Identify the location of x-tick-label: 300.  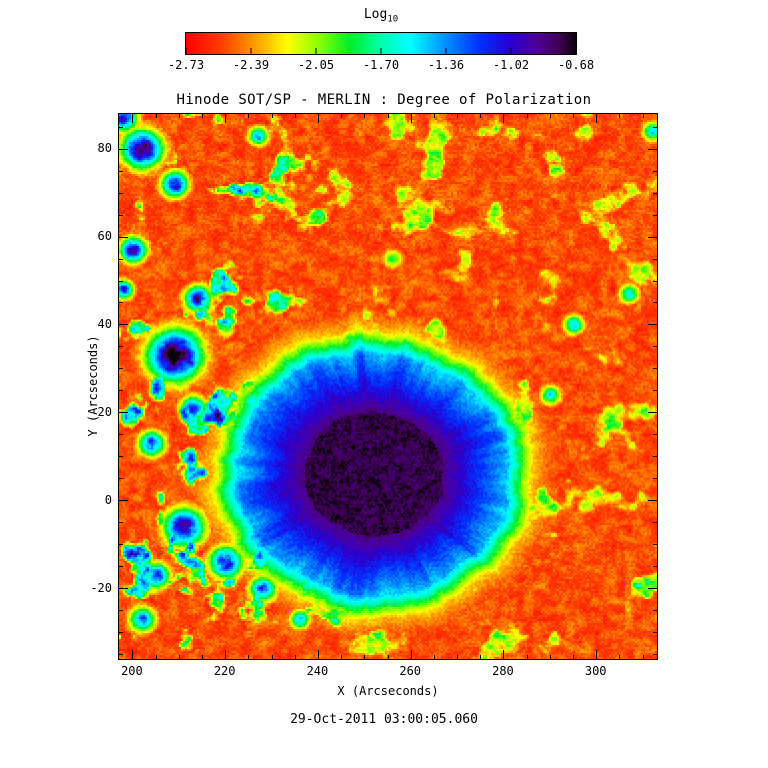
(595, 671).